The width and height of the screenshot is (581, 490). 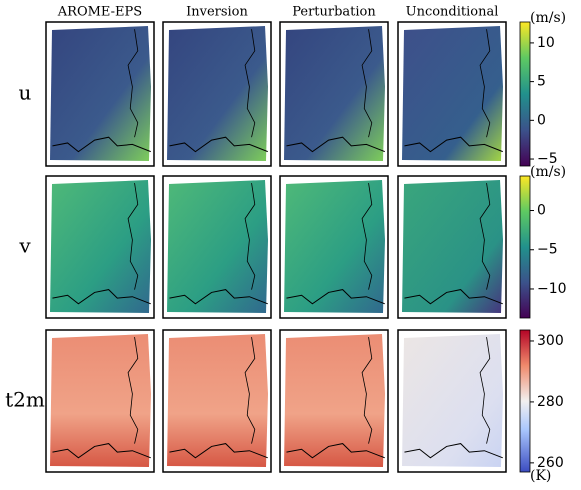 What do you see at coordinates (546, 43) in the screenshot?
I see `colorbar-tick-label: 10` at bounding box center [546, 43].